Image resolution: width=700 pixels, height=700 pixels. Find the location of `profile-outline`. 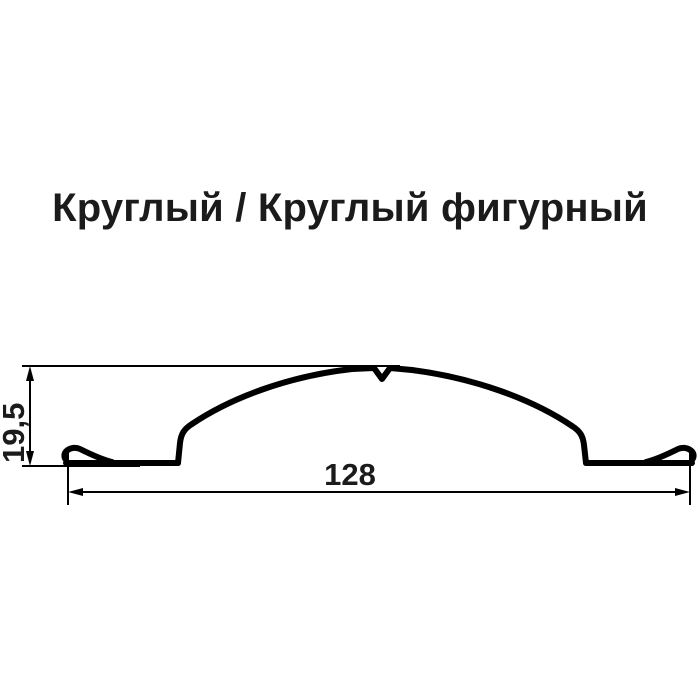

profile-outline is located at coordinates (379, 415).